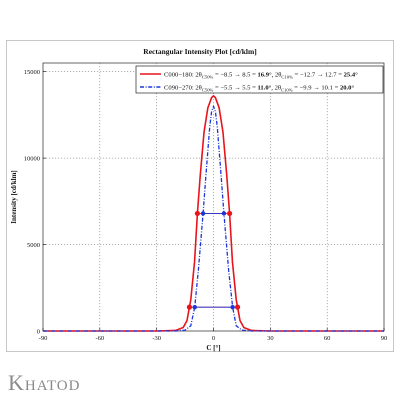 The width and height of the screenshot is (400, 400). I want to click on legend-box, so click(259, 79).